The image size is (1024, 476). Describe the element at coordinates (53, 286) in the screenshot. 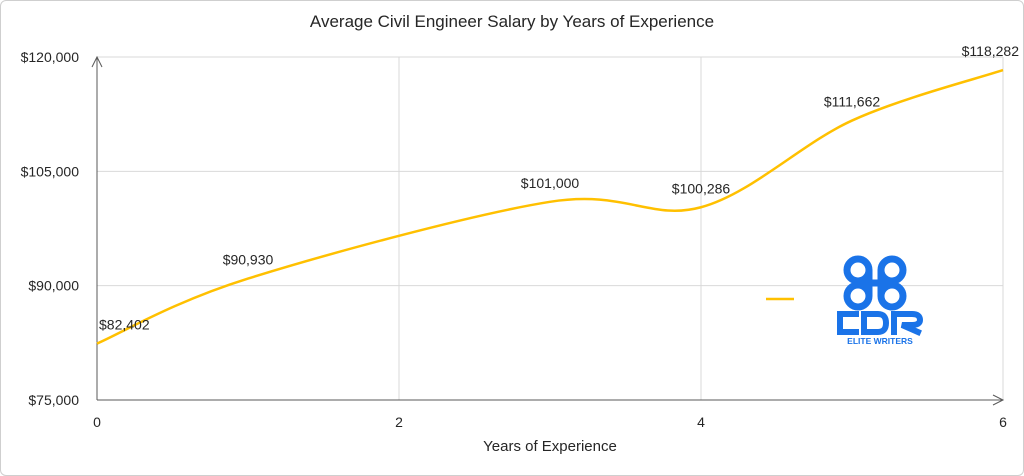

I see `y-tick-label: $90,000` at that location.